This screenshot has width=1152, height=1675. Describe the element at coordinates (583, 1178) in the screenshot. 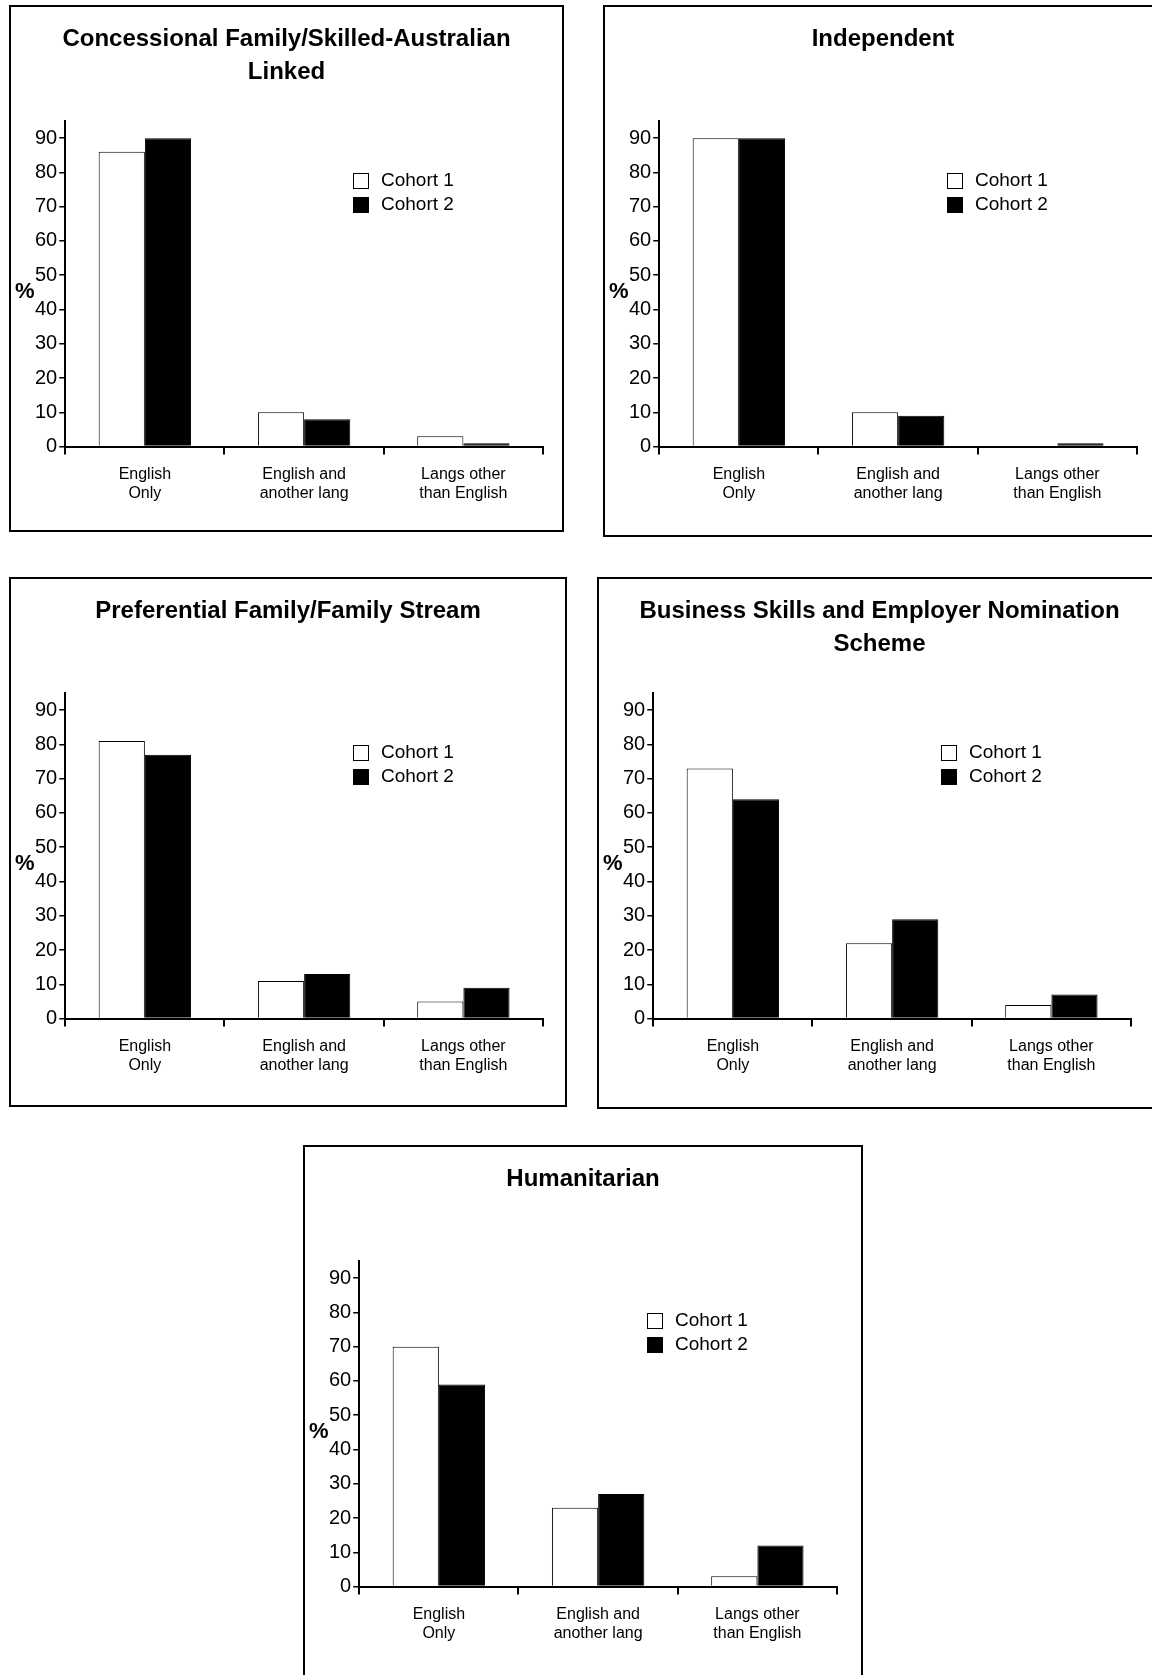

I see `chart-title: Humanitarian` at that location.